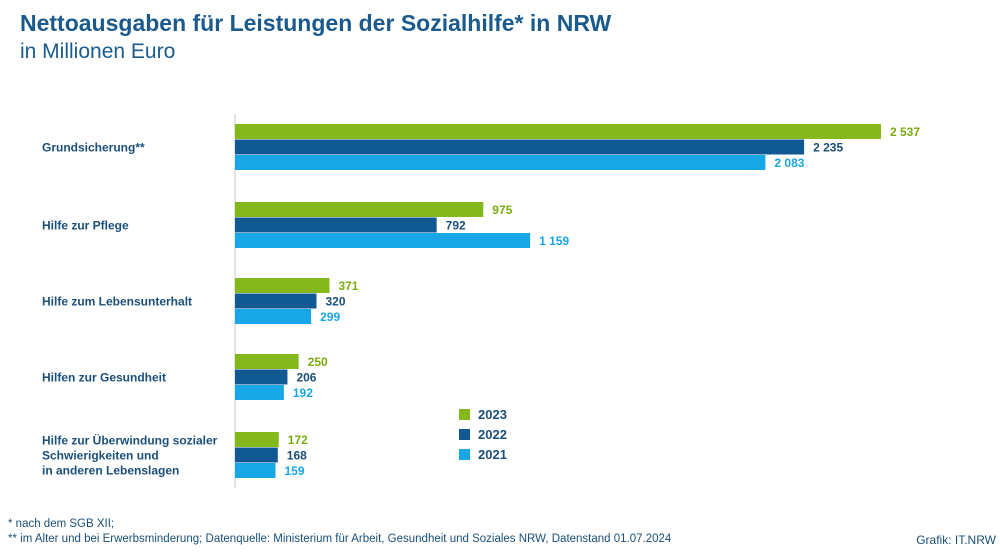 The width and height of the screenshot is (1000, 552). I want to click on category-label: Hilfen zur Gesundheit, so click(104, 377).